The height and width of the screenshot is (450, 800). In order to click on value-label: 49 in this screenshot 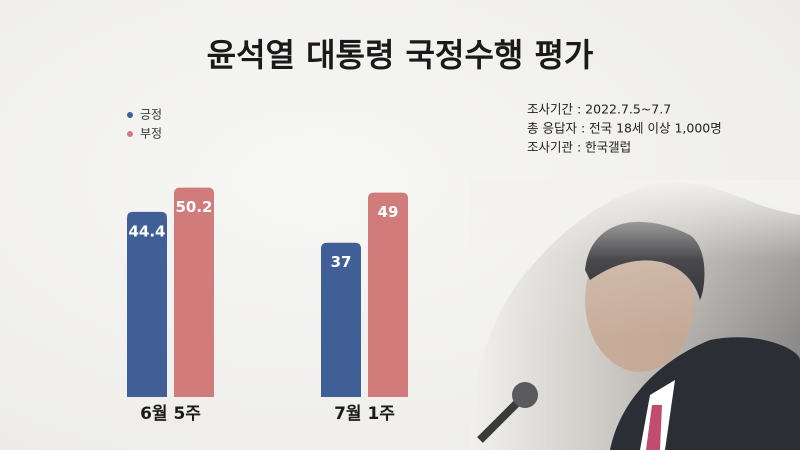, I will do `click(388, 212)`.